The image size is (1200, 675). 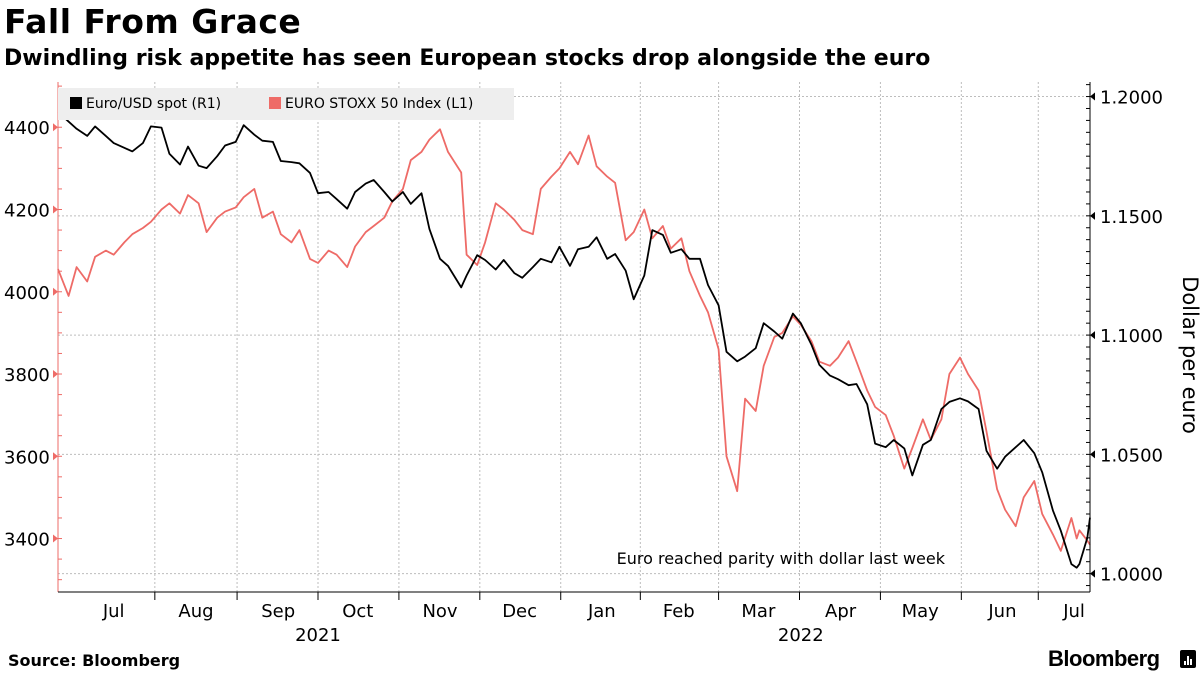 What do you see at coordinates (318, 635) in the screenshot?
I see `year-label-0: 2021` at bounding box center [318, 635].